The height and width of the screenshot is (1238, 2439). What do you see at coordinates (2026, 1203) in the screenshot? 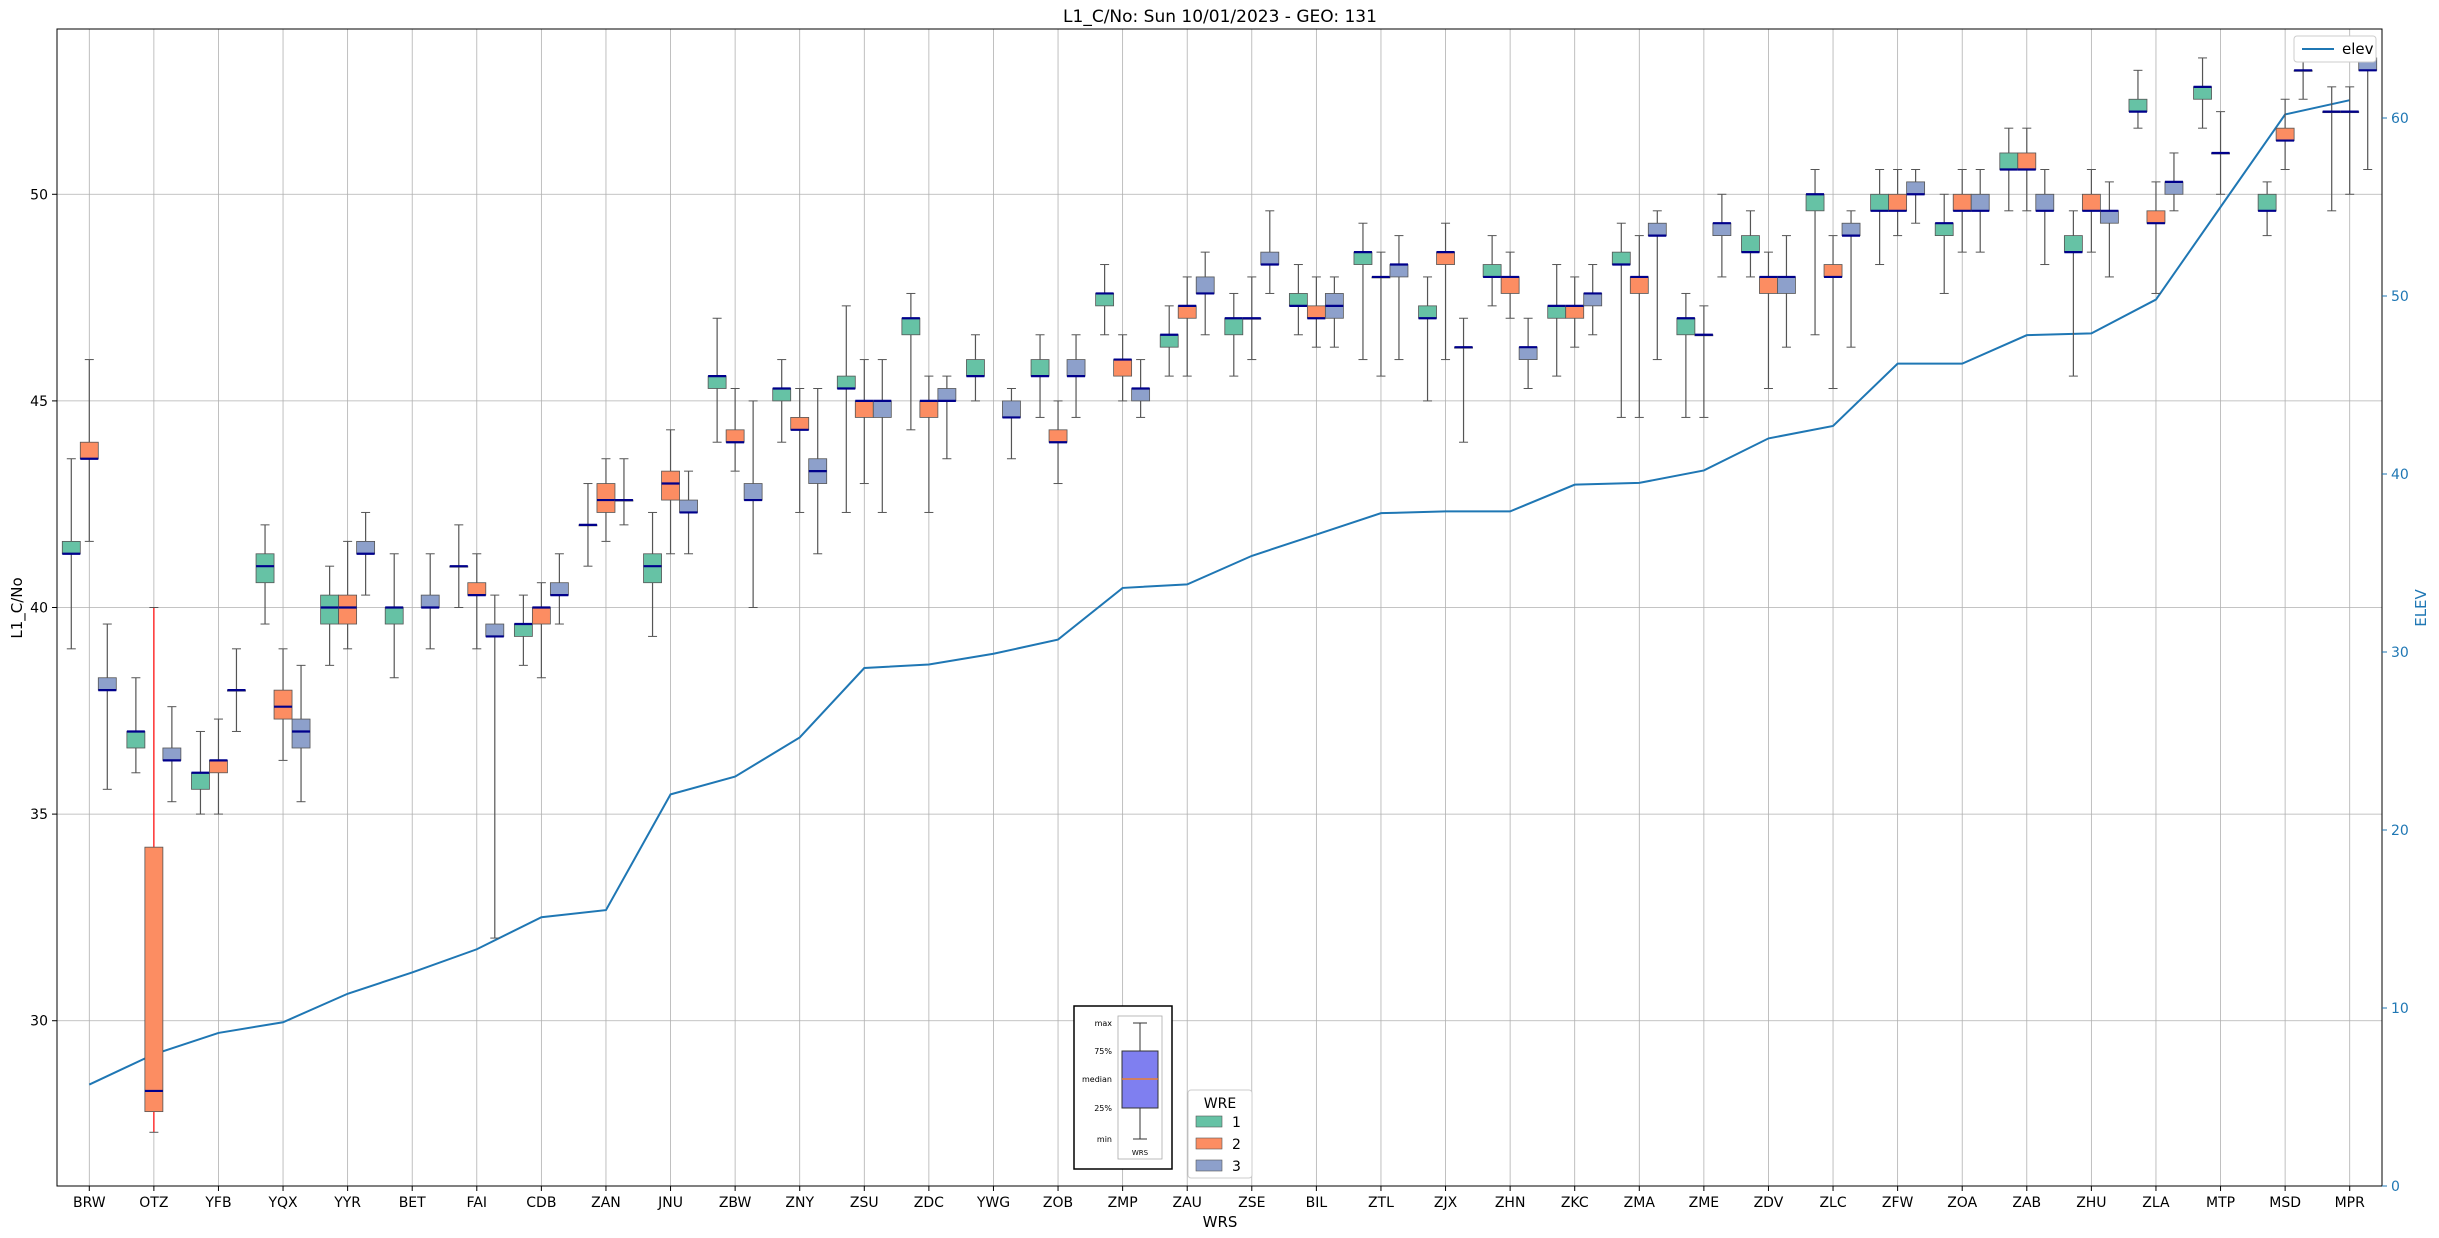
I see `x-tick-label-zab: ZAB` at bounding box center [2026, 1203].